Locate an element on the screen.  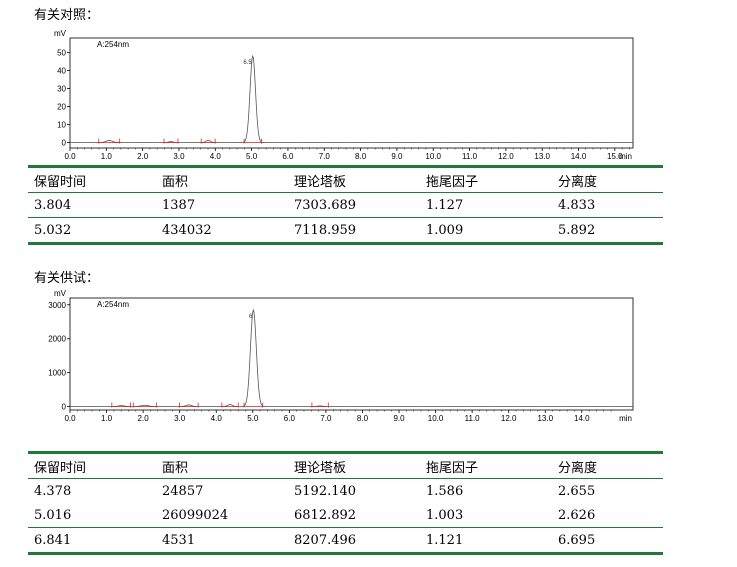
cell-theoretical-plates: 7303.689 is located at coordinates (354, 205).